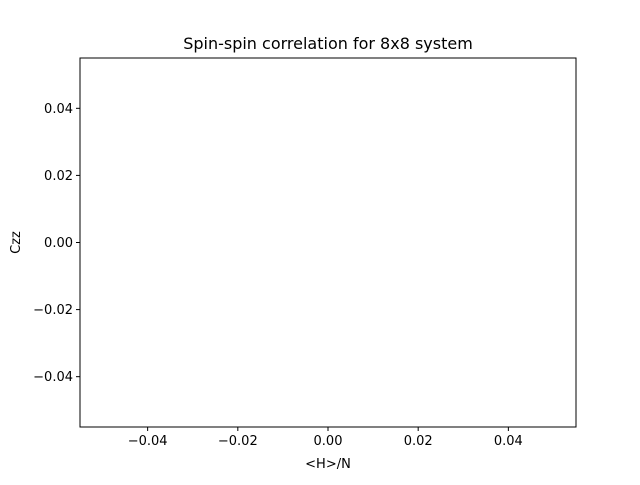  What do you see at coordinates (508, 441) in the screenshot?
I see `x-tick-label: 0.04` at bounding box center [508, 441].